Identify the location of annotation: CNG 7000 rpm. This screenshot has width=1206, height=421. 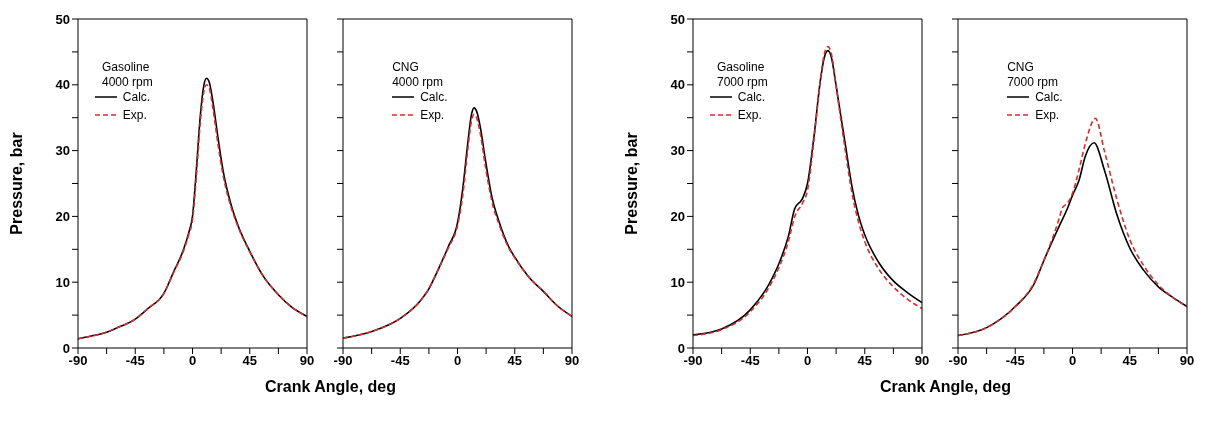
(1032, 75).